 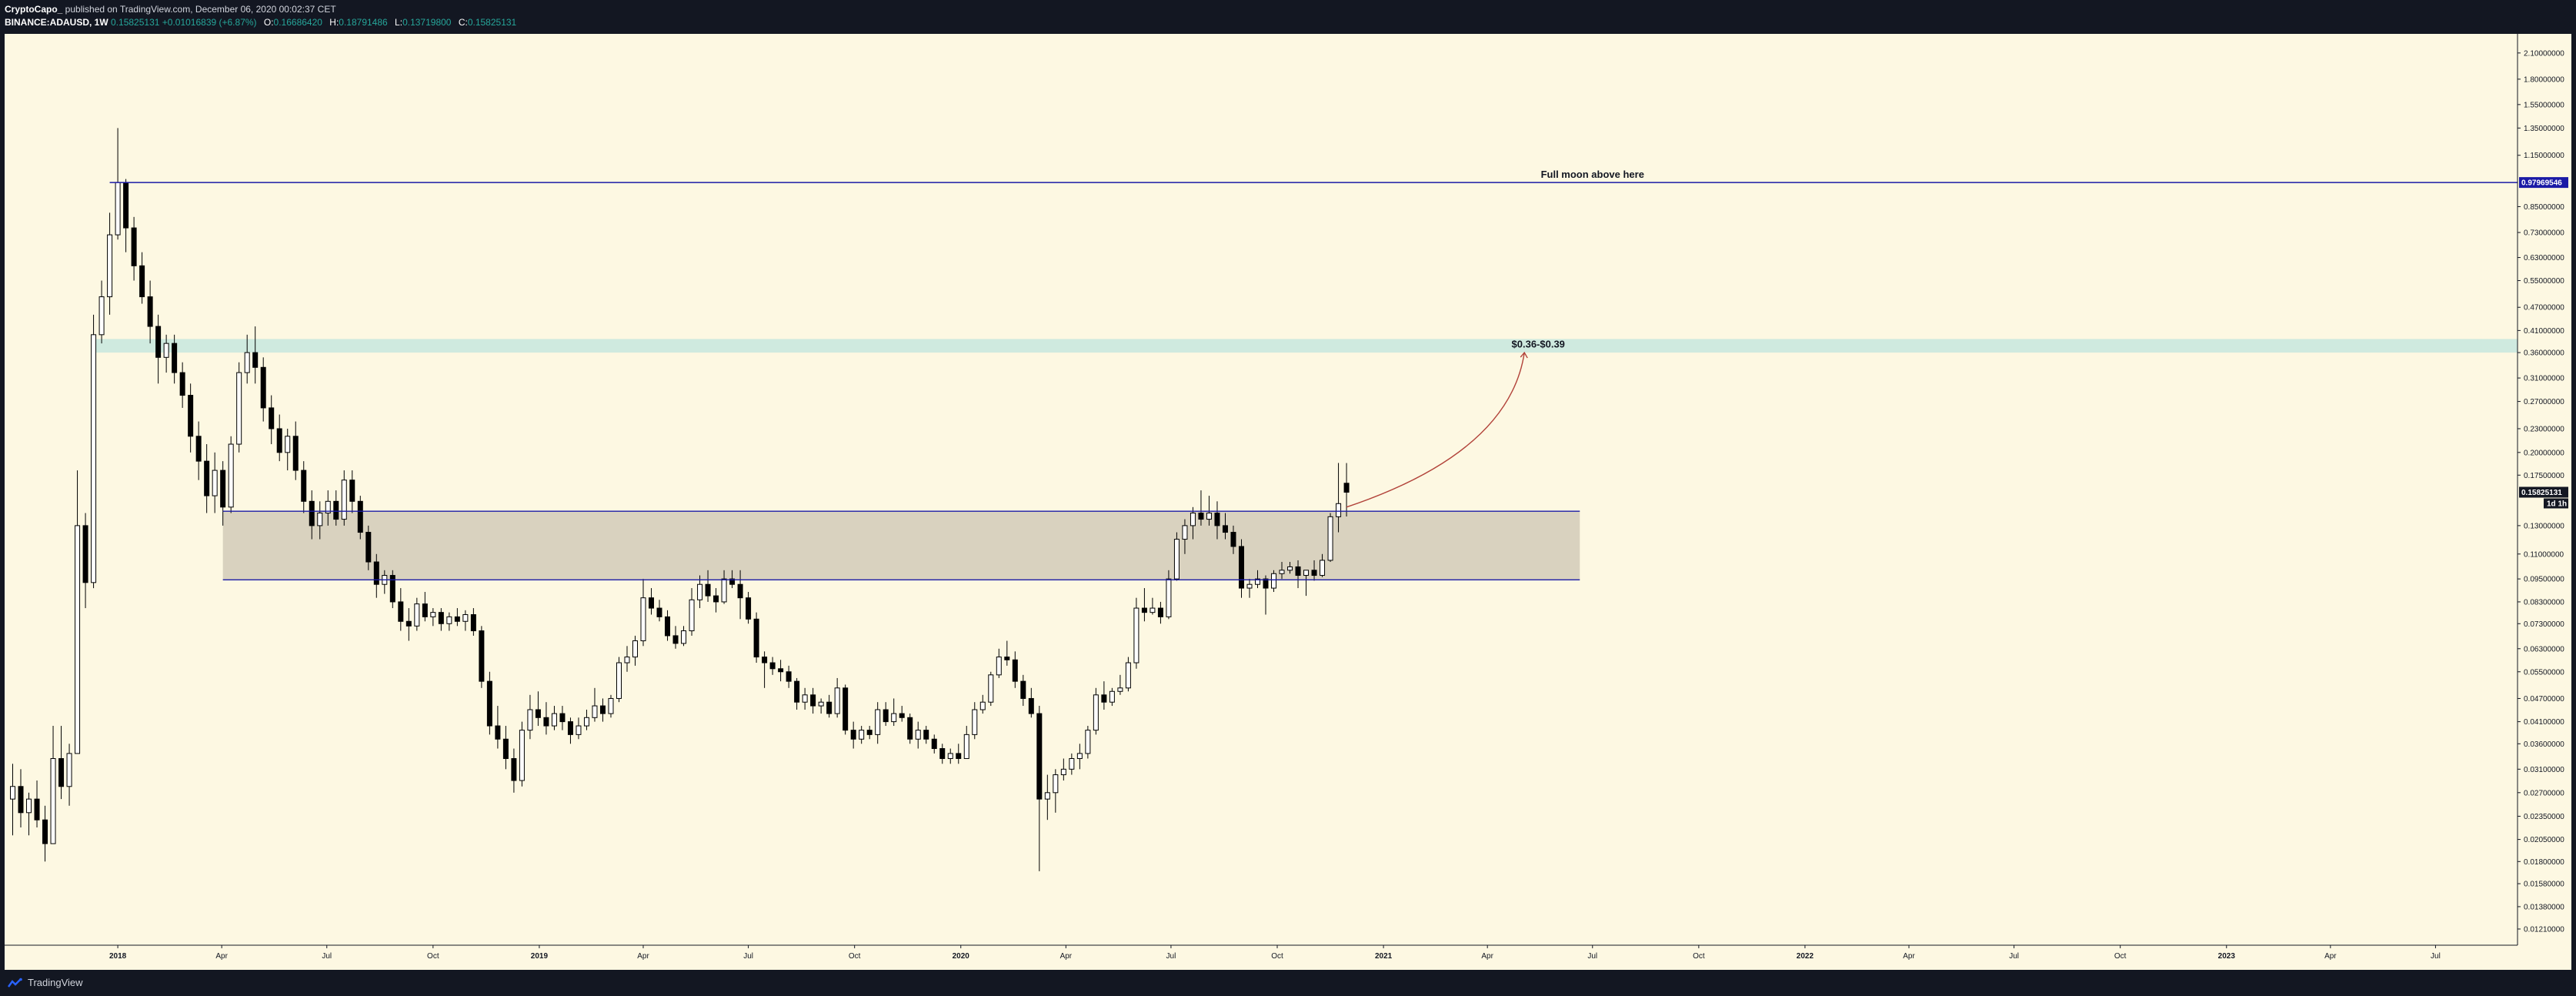 What do you see at coordinates (2544, 258) in the screenshot?
I see `price-tick-label: 0.63000000` at bounding box center [2544, 258].